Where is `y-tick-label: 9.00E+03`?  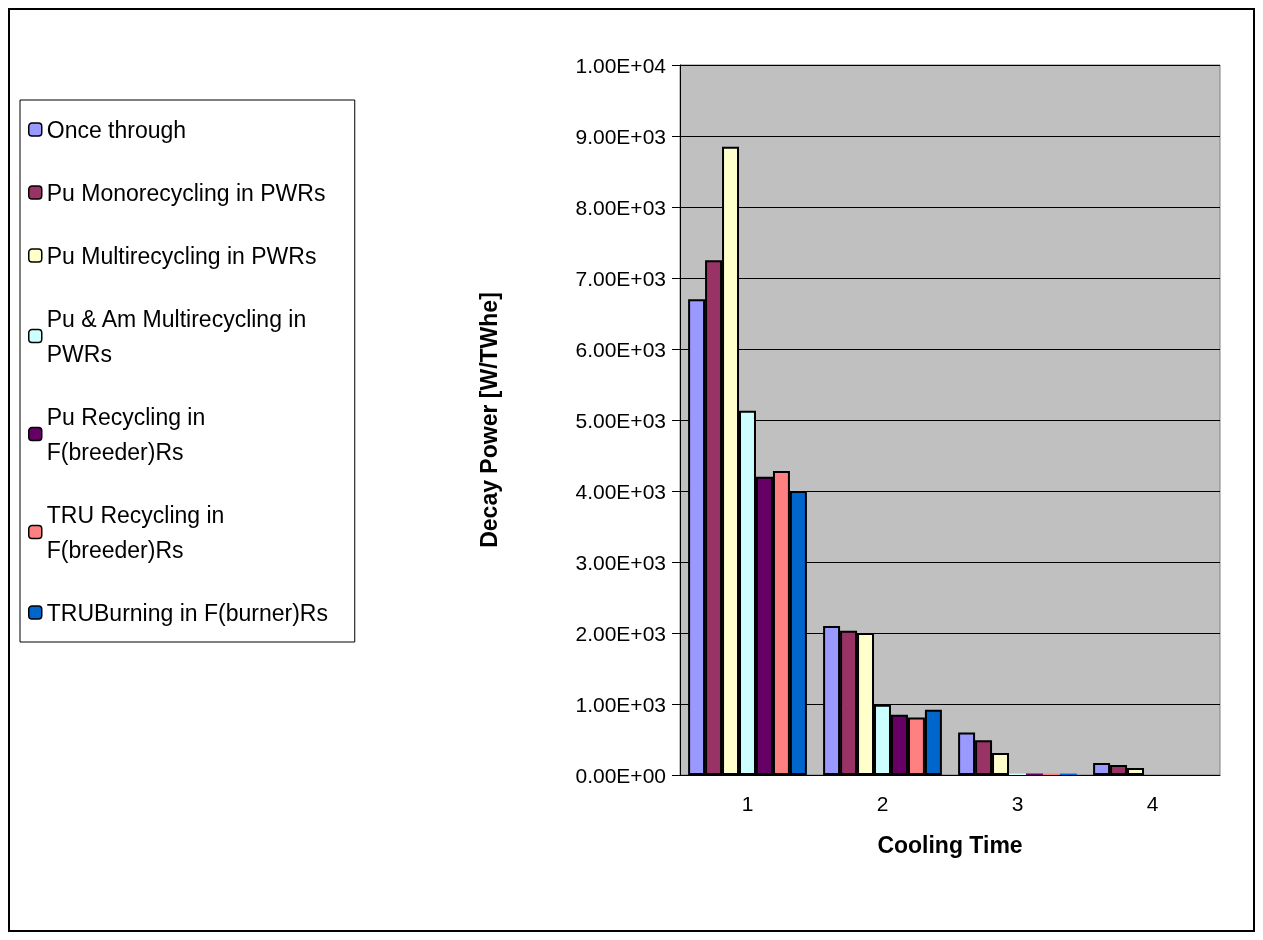
y-tick-label: 9.00E+03 is located at coordinates (620, 136).